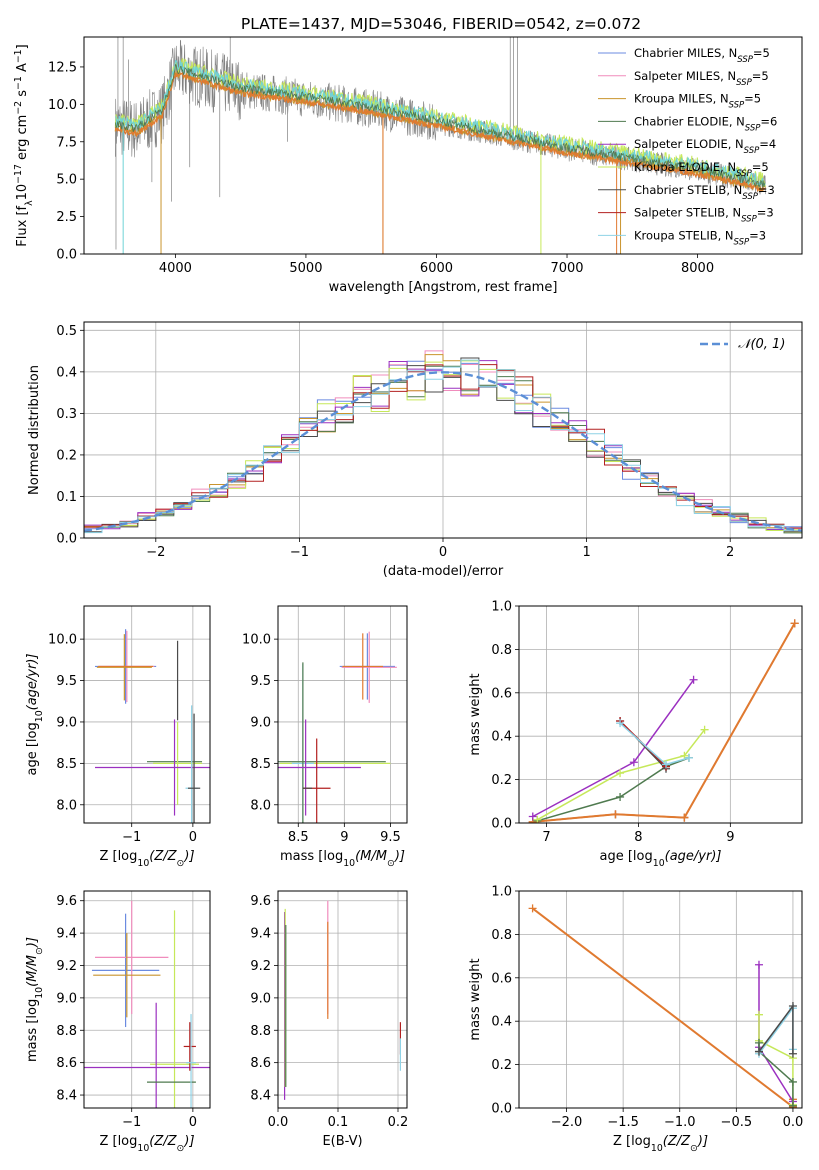 The image size is (819, 1170). I want to click on y-tick-label: 7.5, so click(66, 142).